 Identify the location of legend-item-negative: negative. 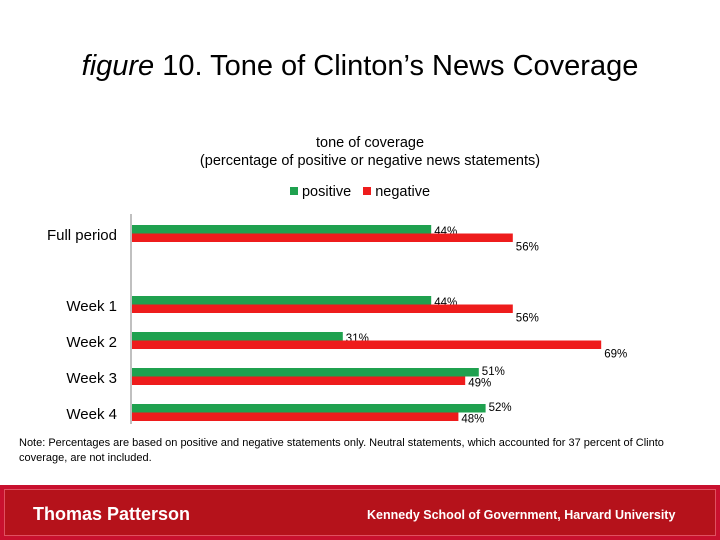
(396, 192).